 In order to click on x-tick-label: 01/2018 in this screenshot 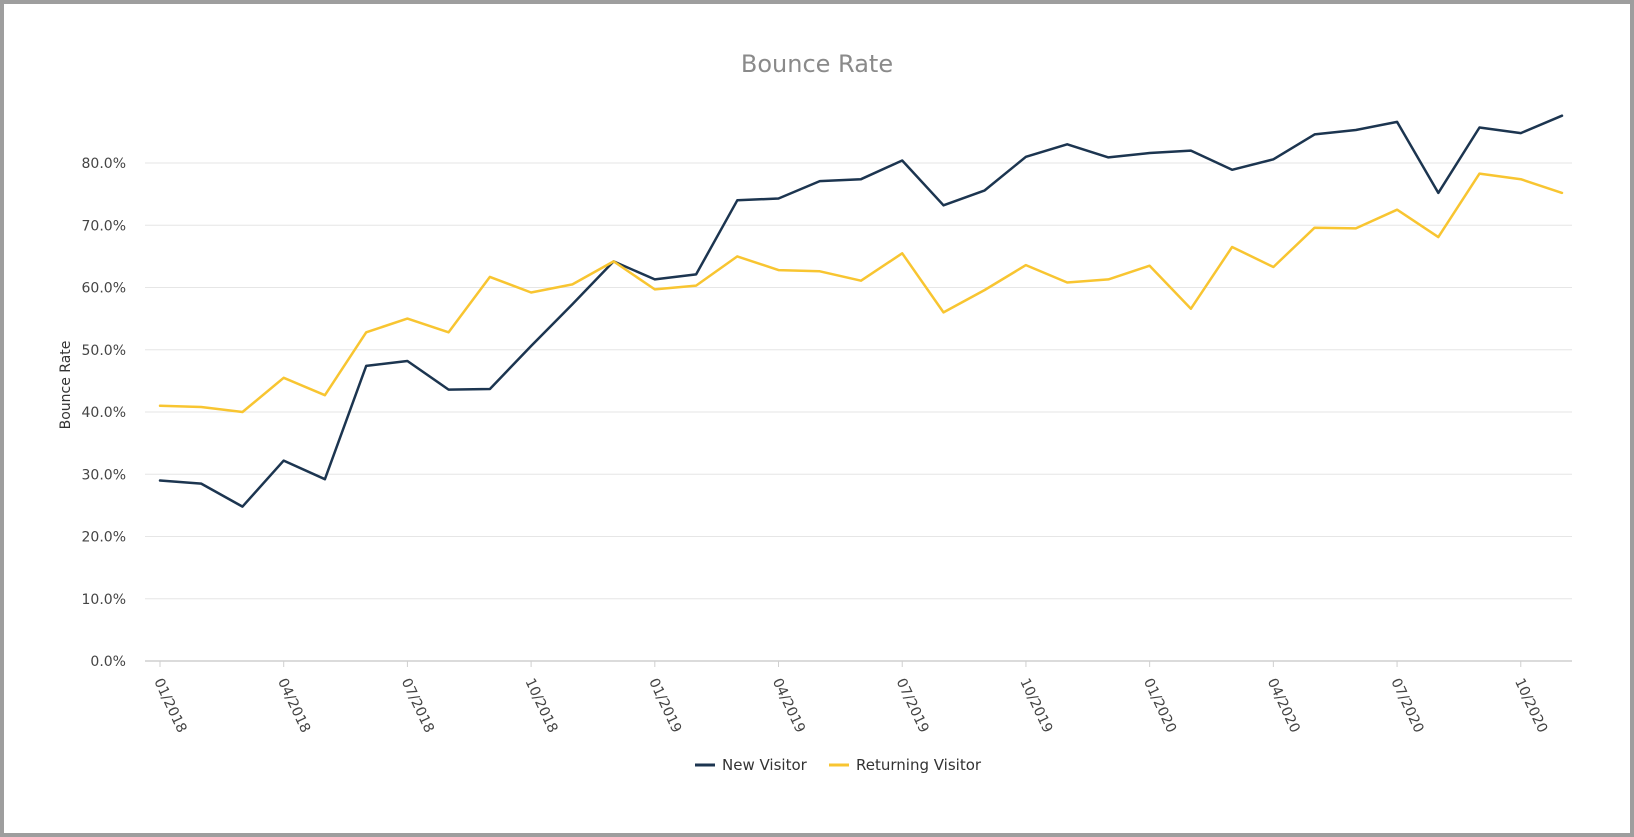, I will do `click(169, 705)`.